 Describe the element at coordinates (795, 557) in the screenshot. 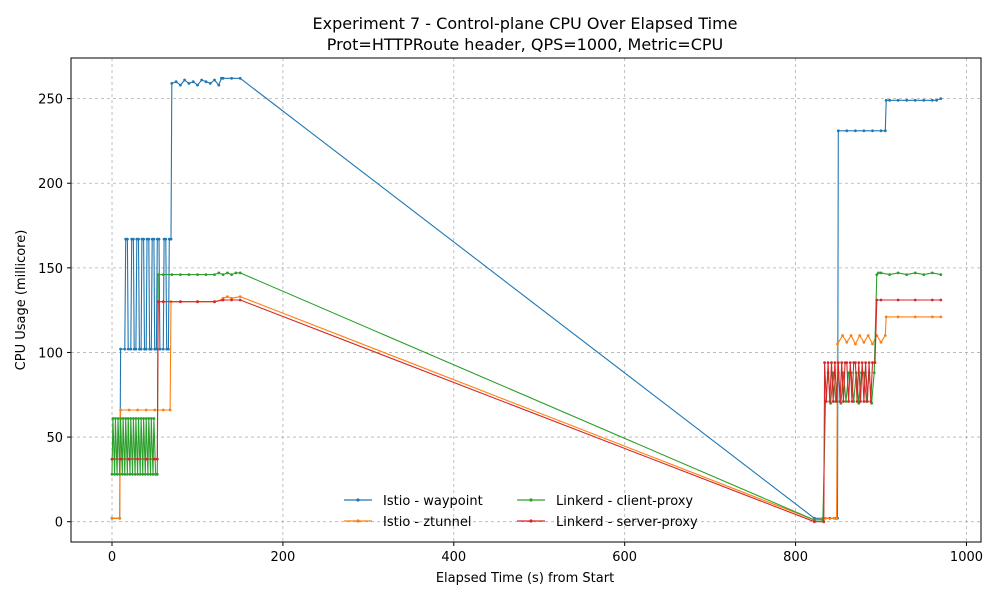

I see `x-tick-label: 800` at that location.